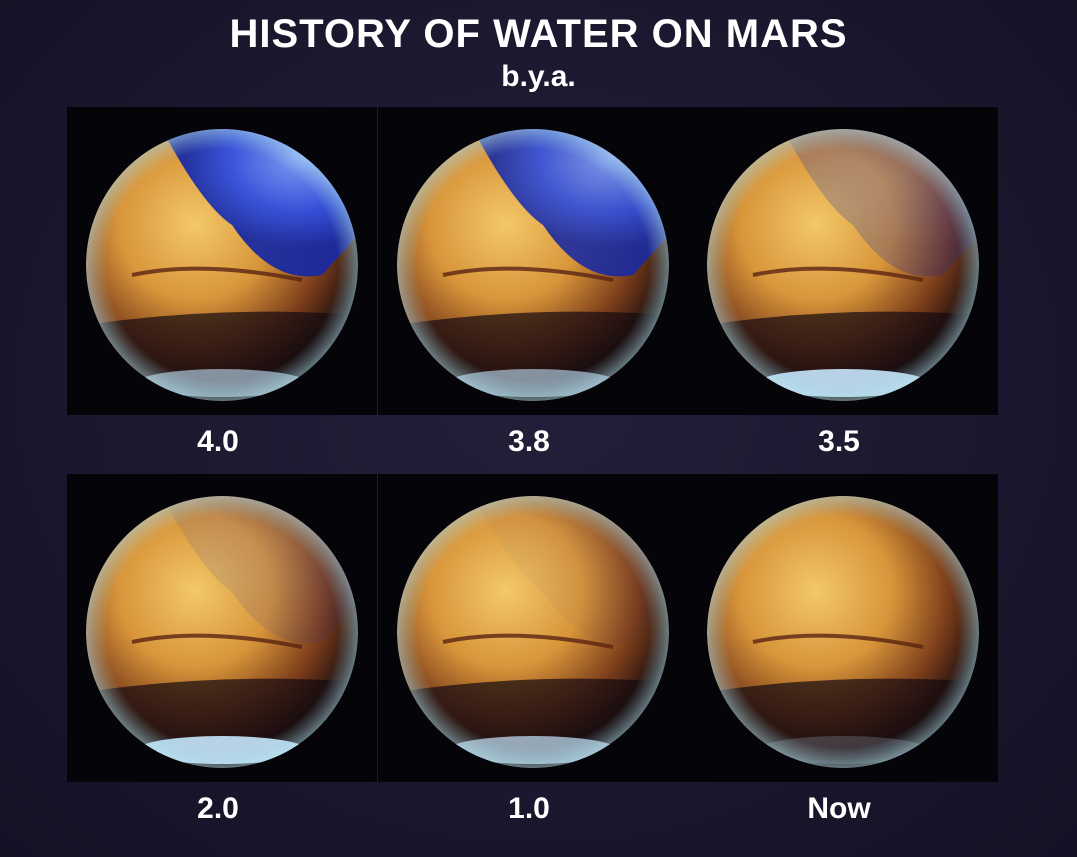 This screenshot has width=1077, height=857. I want to click on subtitle: b.y.a., so click(538, 76).